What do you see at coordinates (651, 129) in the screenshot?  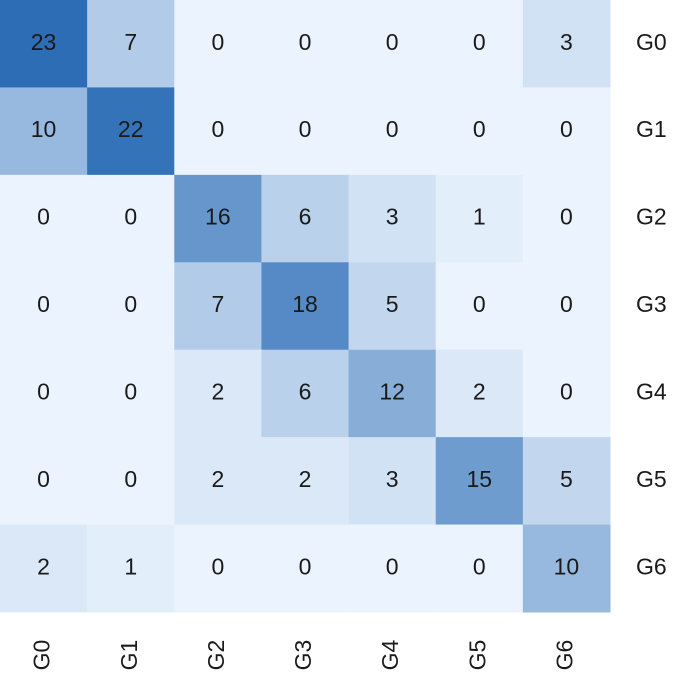 I see `y-tick-label: G1` at bounding box center [651, 129].